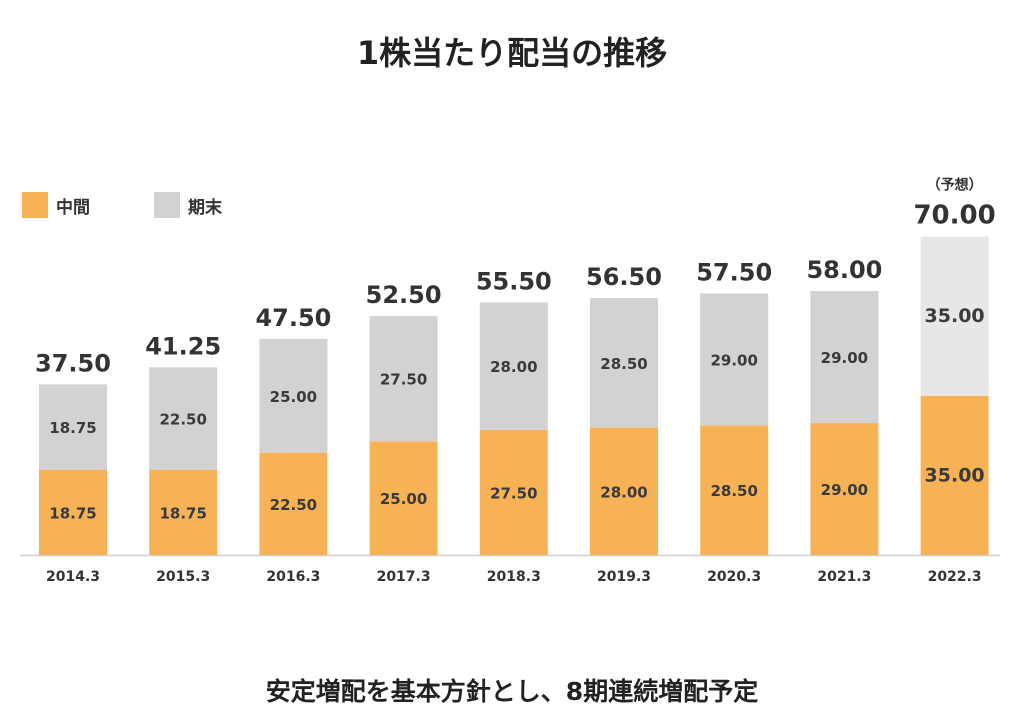  I want to click on data-label-interim-2018.3: 27.50, so click(513, 493).